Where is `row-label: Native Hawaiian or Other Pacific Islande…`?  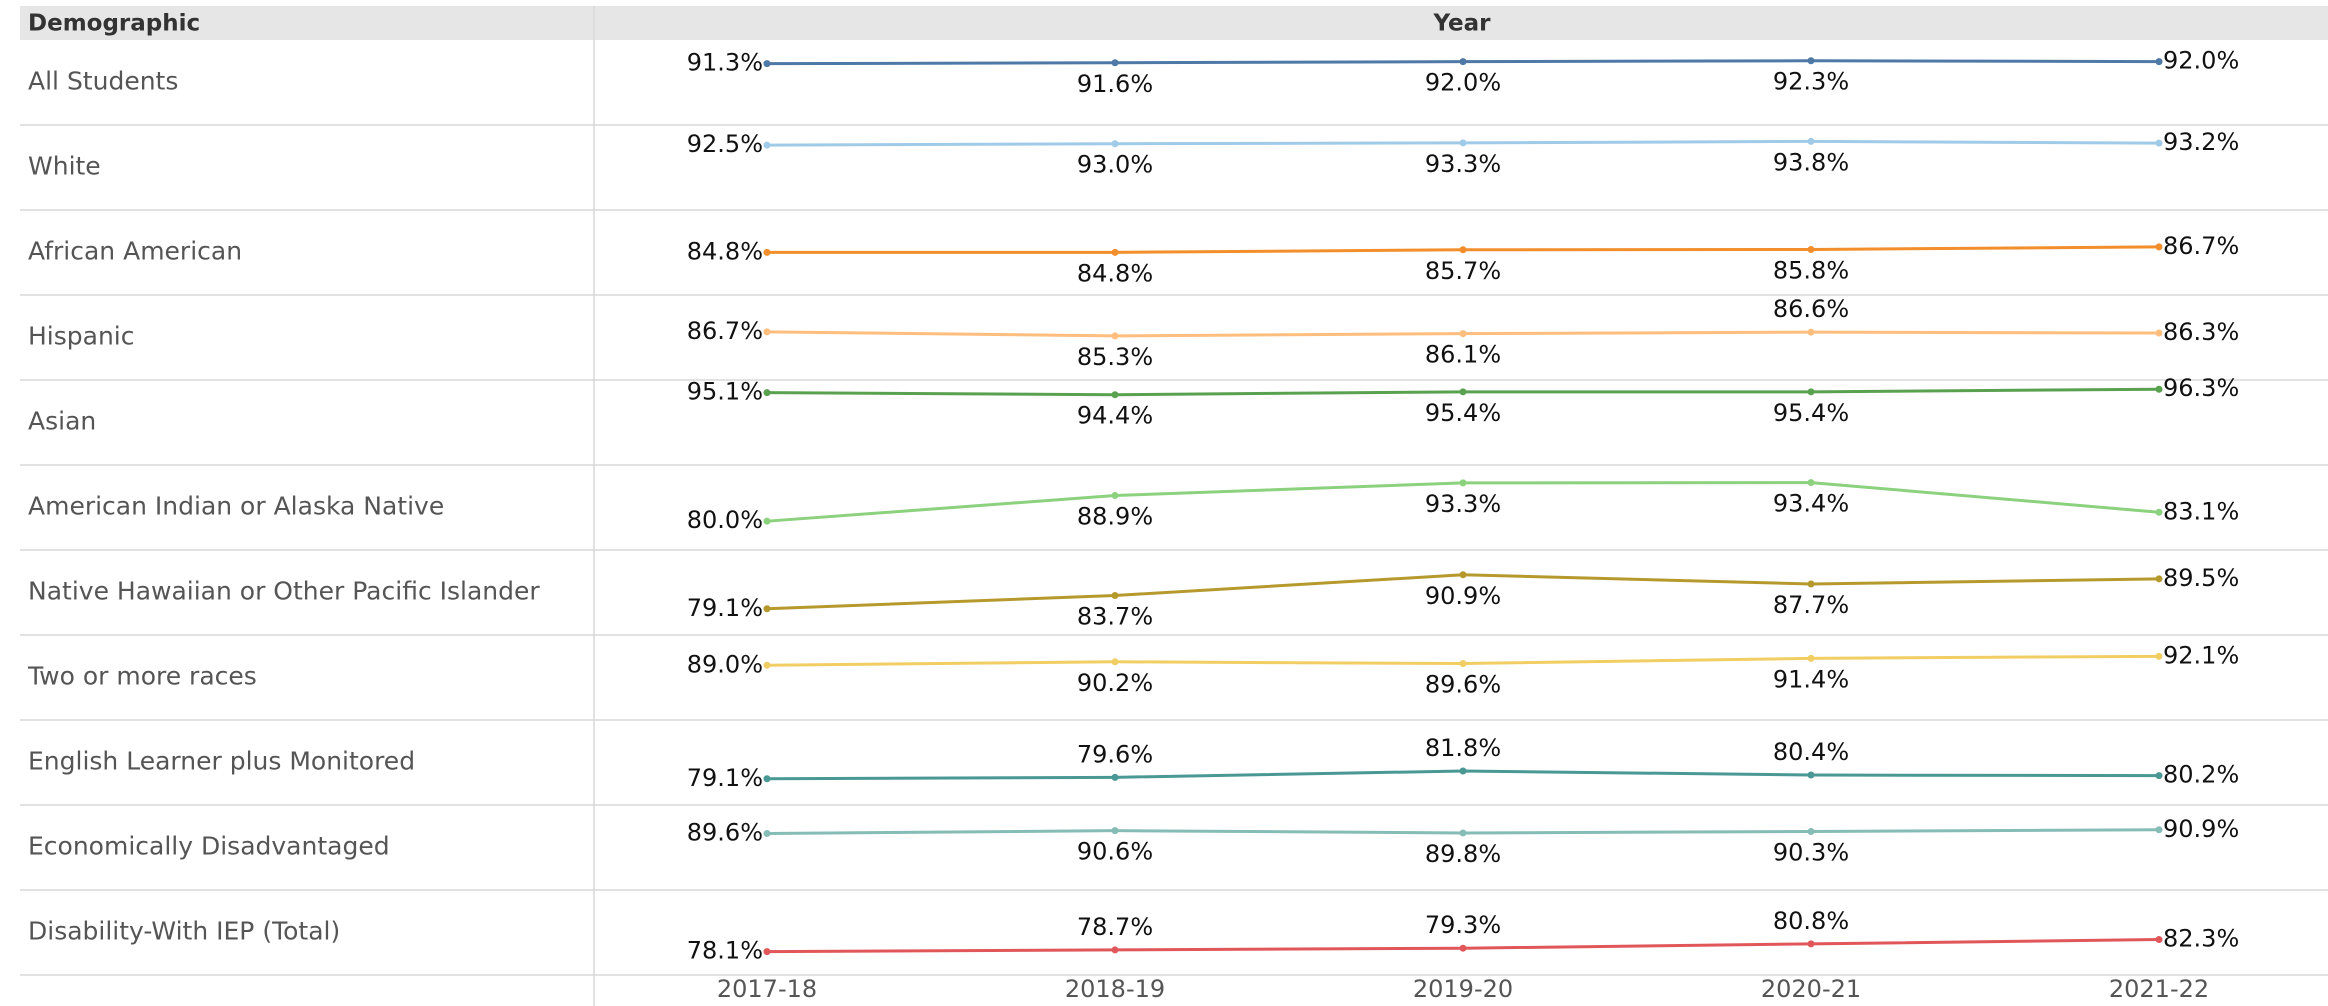 row-label: Native Hawaiian or Other Pacific Islande… is located at coordinates (284, 591).